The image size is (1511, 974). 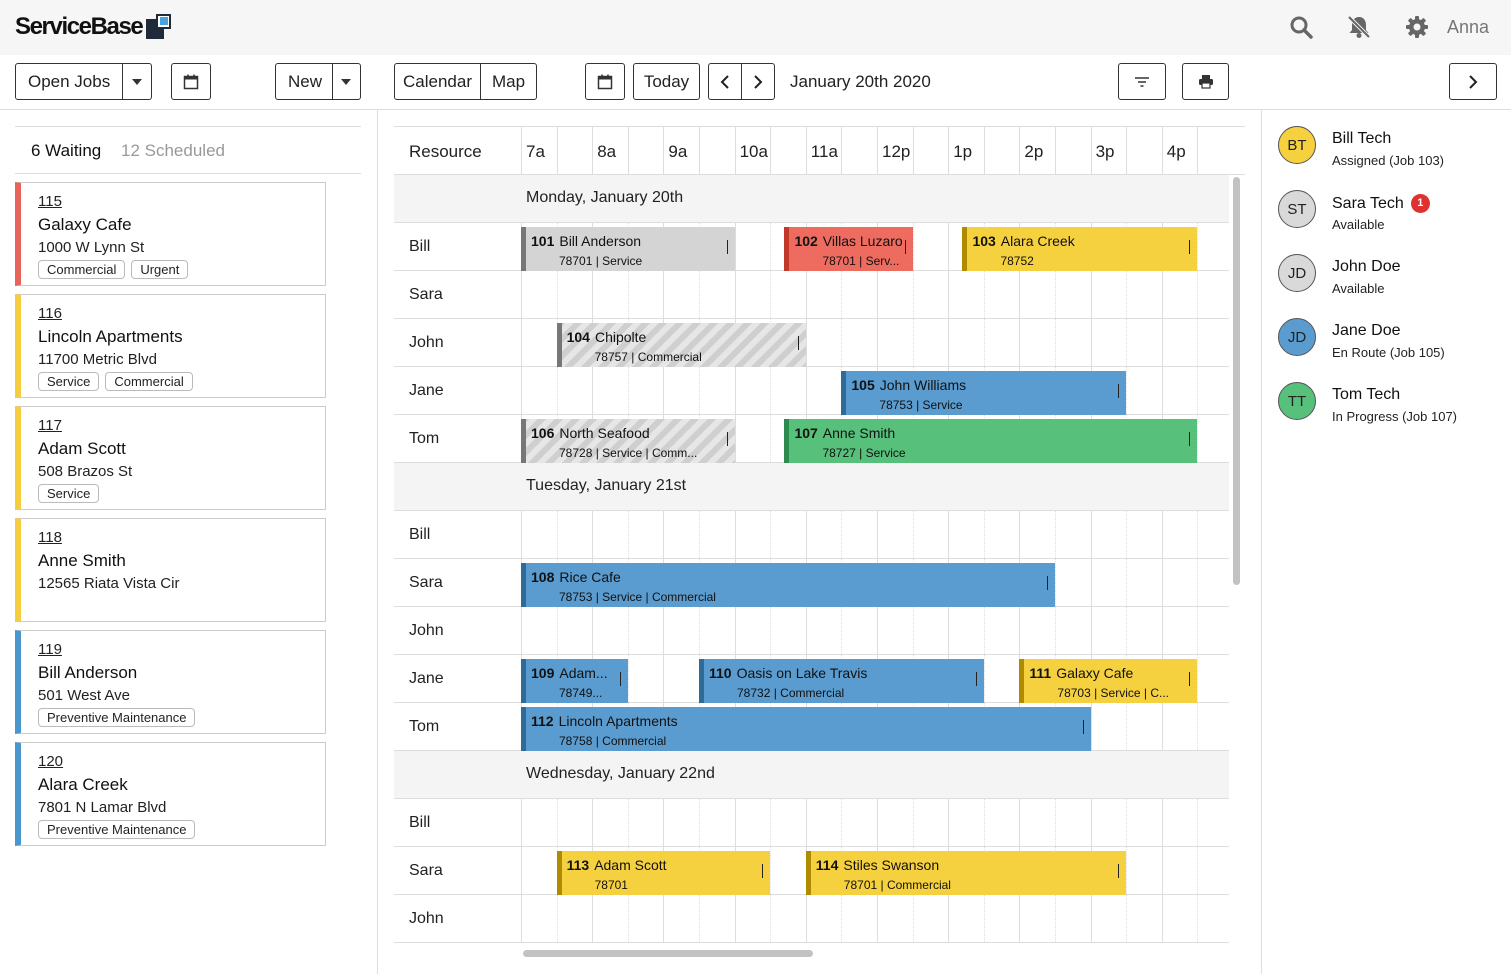 What do you see at coordinates (991, 442) in the screenshot?
I see `job-event: 107 Anne Smith 78727 | Service` at bounding box center [991, 442].